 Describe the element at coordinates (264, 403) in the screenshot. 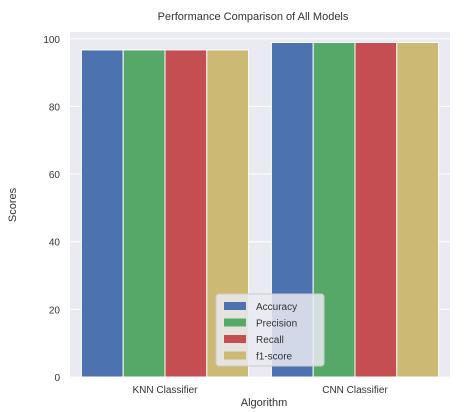

I see `x-axis-label: Algorithm` at that location.